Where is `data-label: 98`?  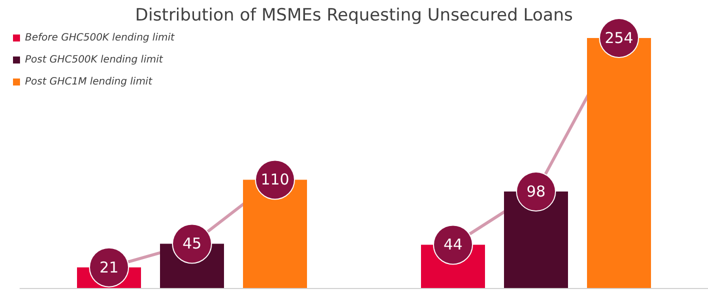
data-label: 98 is located at coordinates (536, 191).